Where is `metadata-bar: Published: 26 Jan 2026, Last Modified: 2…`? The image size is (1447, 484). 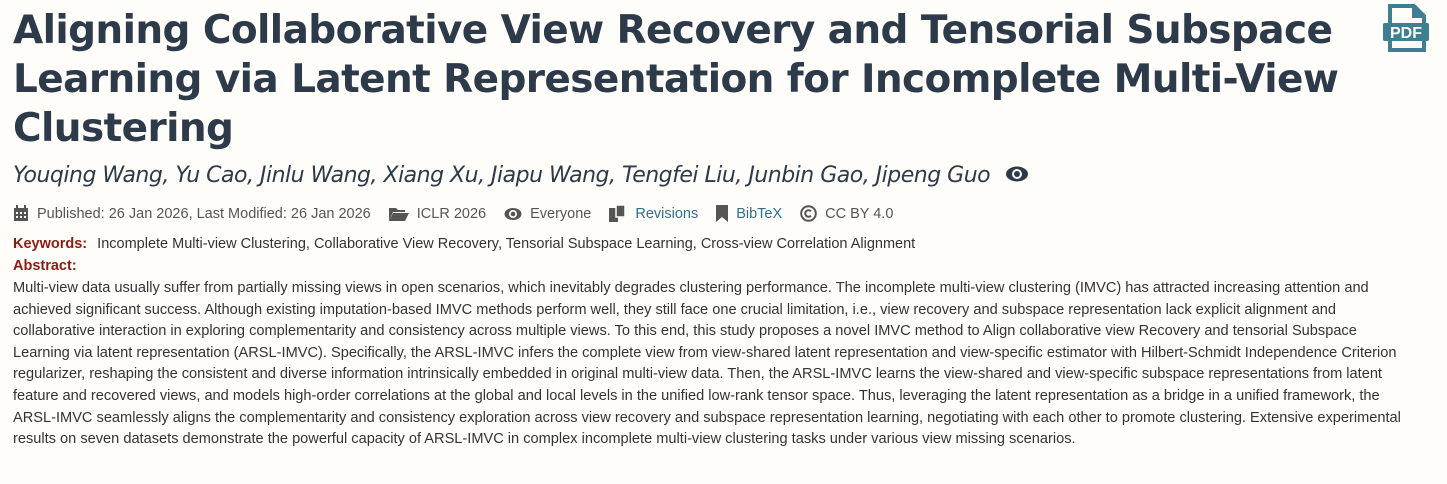
metadata-bar: Published: 26 Jan 2026, Last Modified: 2… is located at coordinates (453, 213).